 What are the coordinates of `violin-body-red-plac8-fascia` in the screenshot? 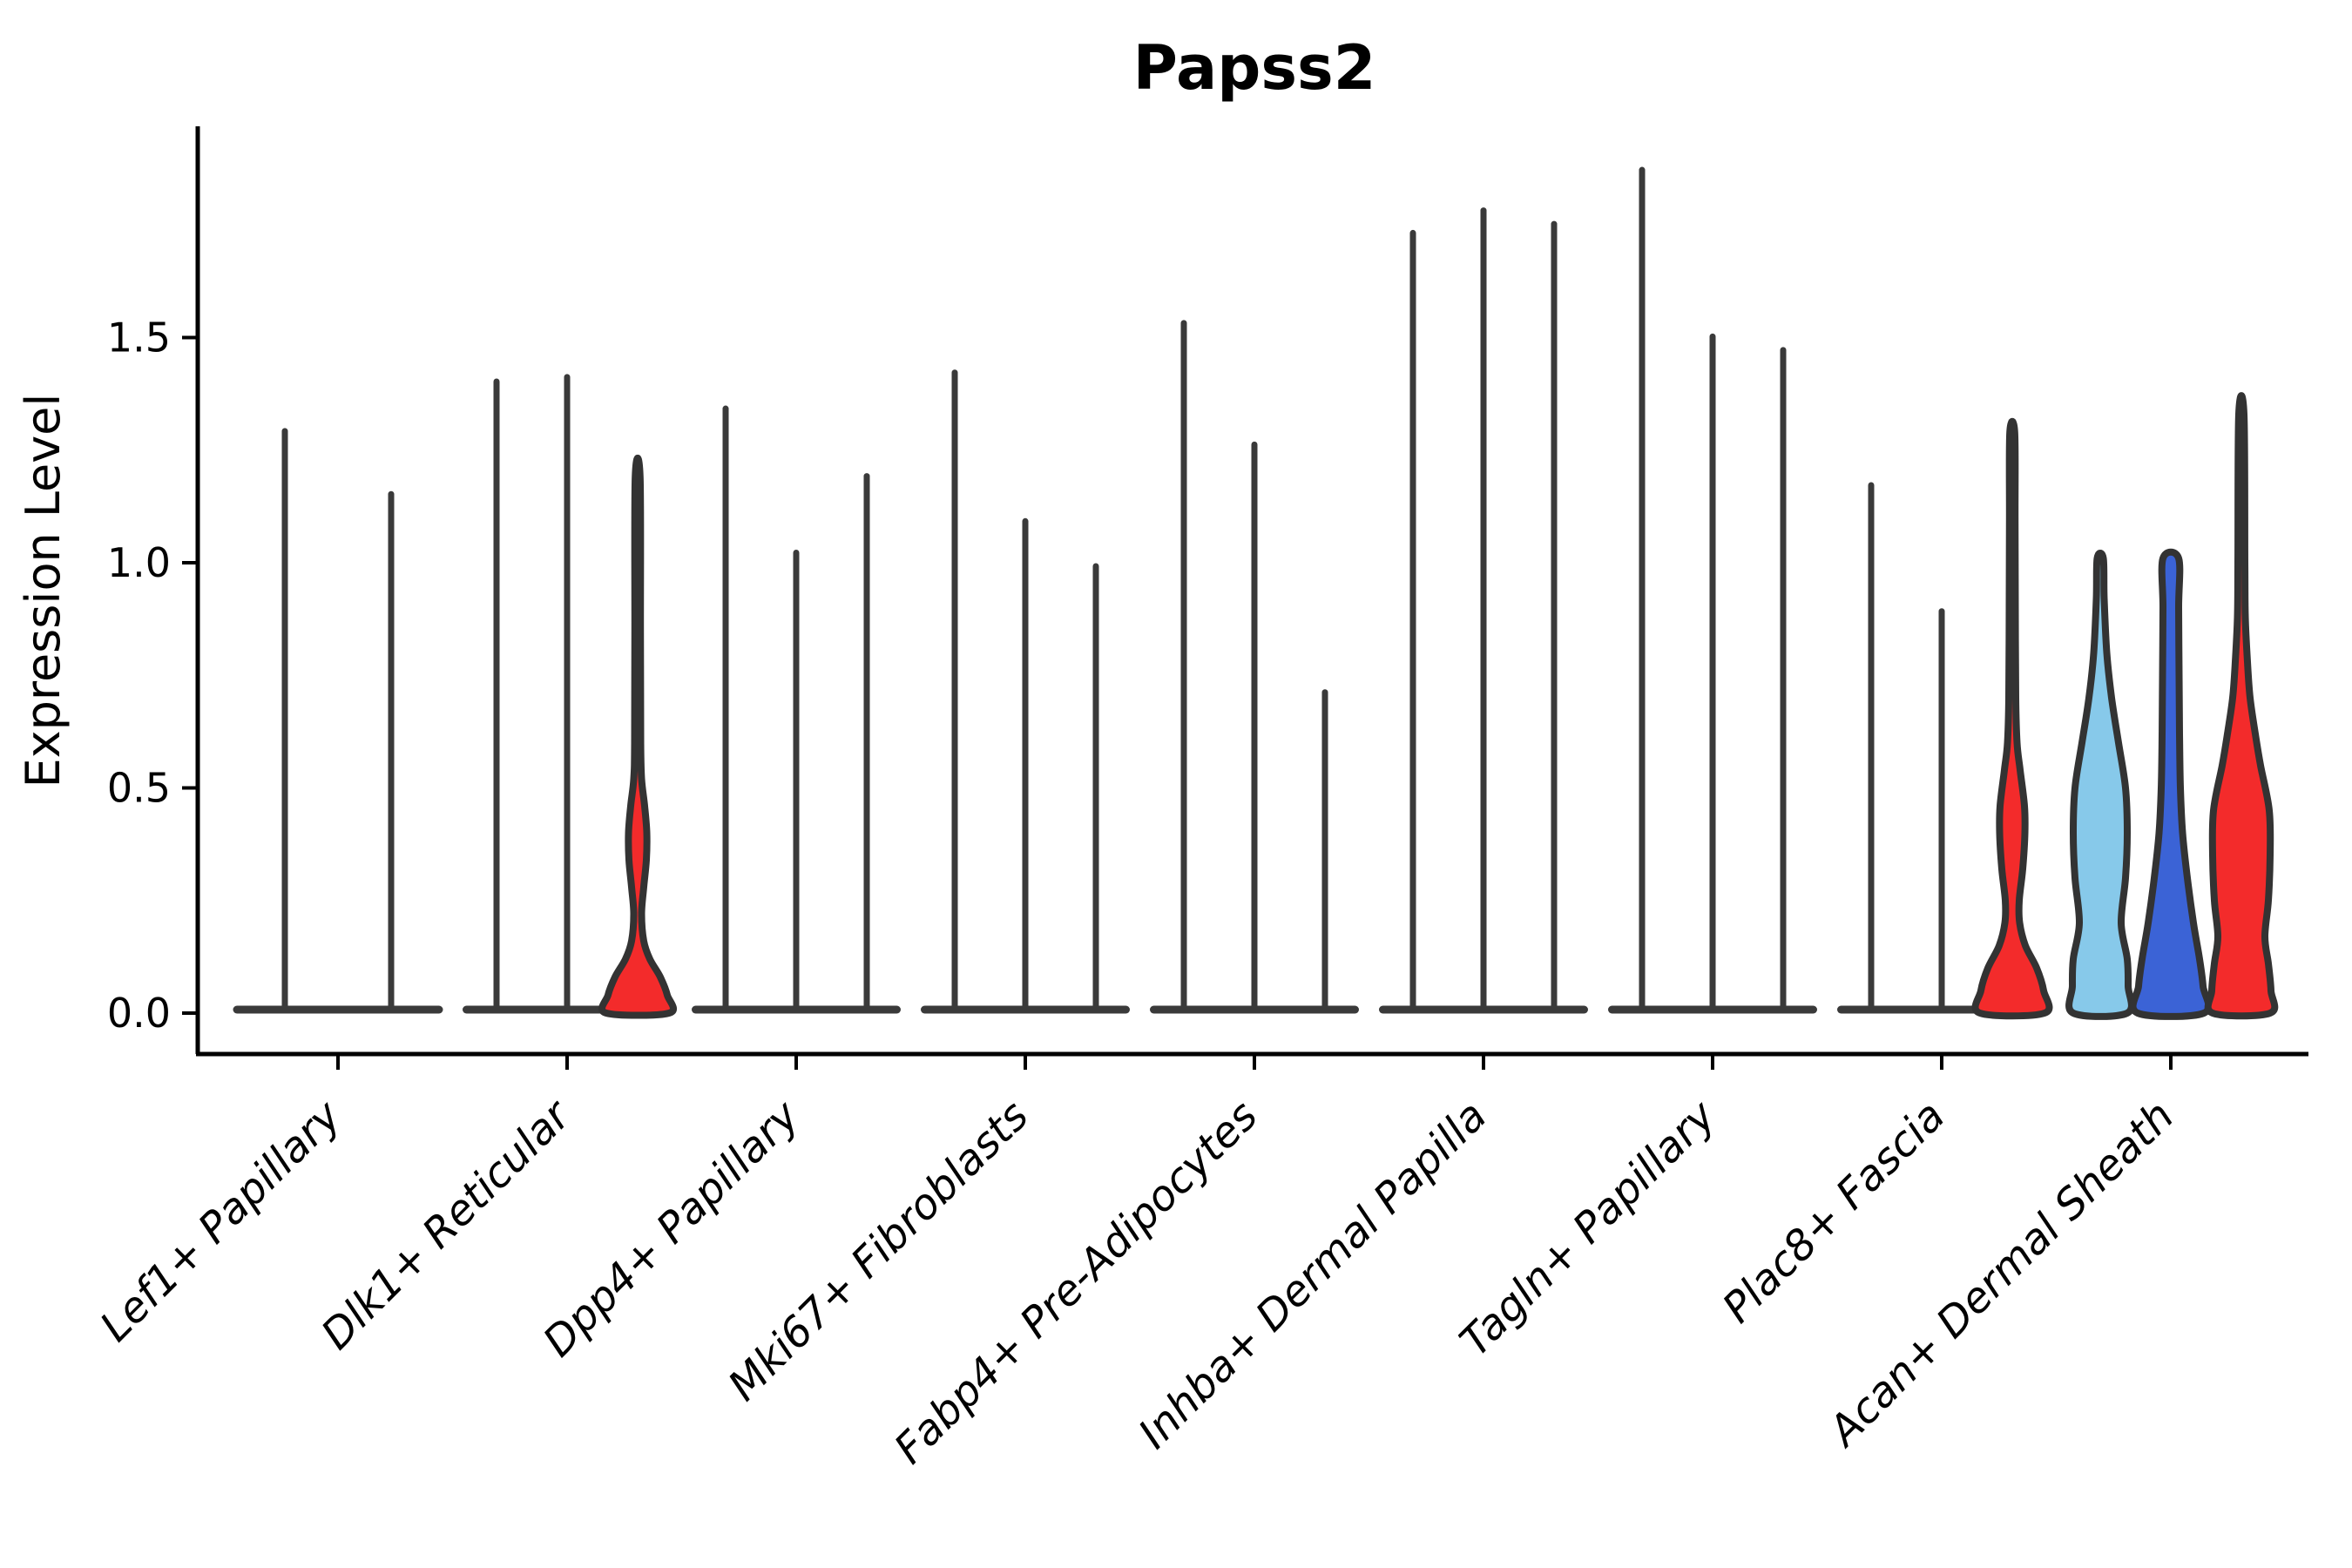 It's located at (2012, 718).